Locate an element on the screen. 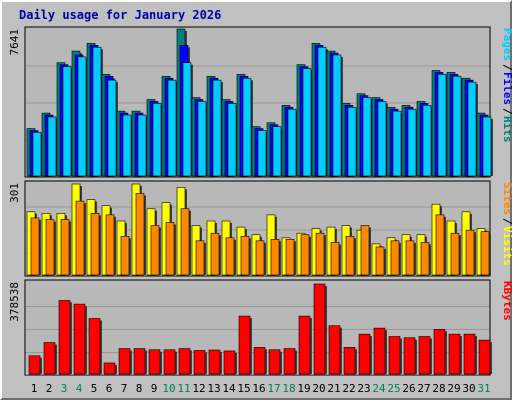 This screenshot has width=512, height=400. middle-ymax-label: 301 is located at coordinates (14, 193).